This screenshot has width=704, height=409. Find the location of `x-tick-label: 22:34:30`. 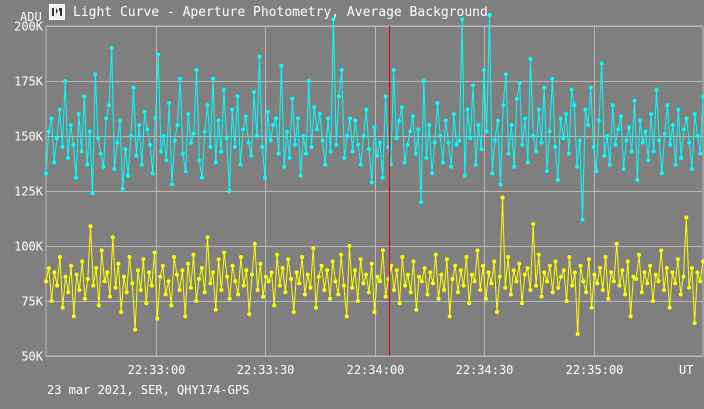

x-tick-label: 22:34:30 is located at coordinates (485, 370).